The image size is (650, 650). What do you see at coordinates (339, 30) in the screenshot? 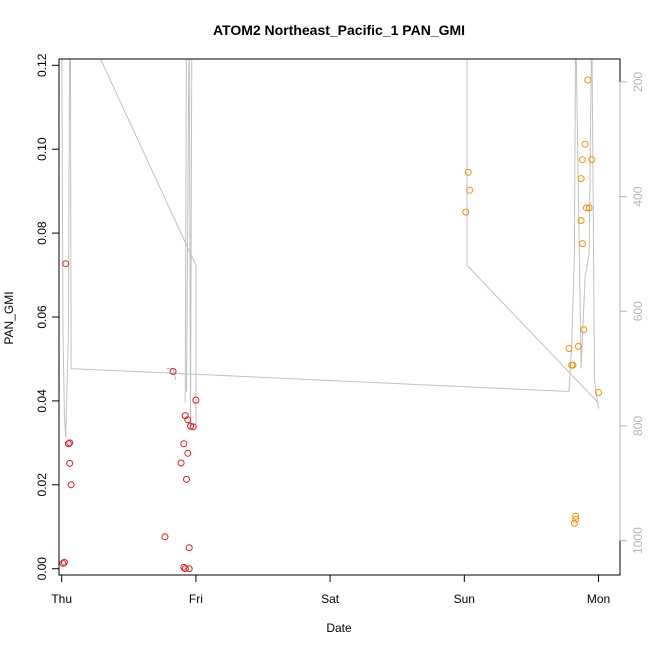
I see `chart-title: ATOM2 Northeast_Pacific_1 PAN_GMI` at bounding box center [339, 30].